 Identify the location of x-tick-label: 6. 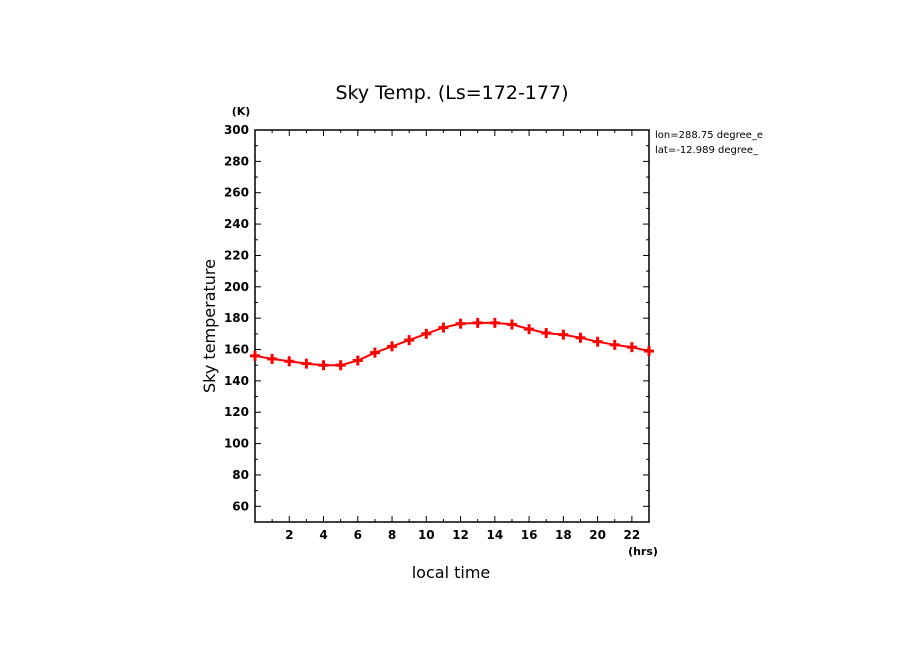
(358, 535).